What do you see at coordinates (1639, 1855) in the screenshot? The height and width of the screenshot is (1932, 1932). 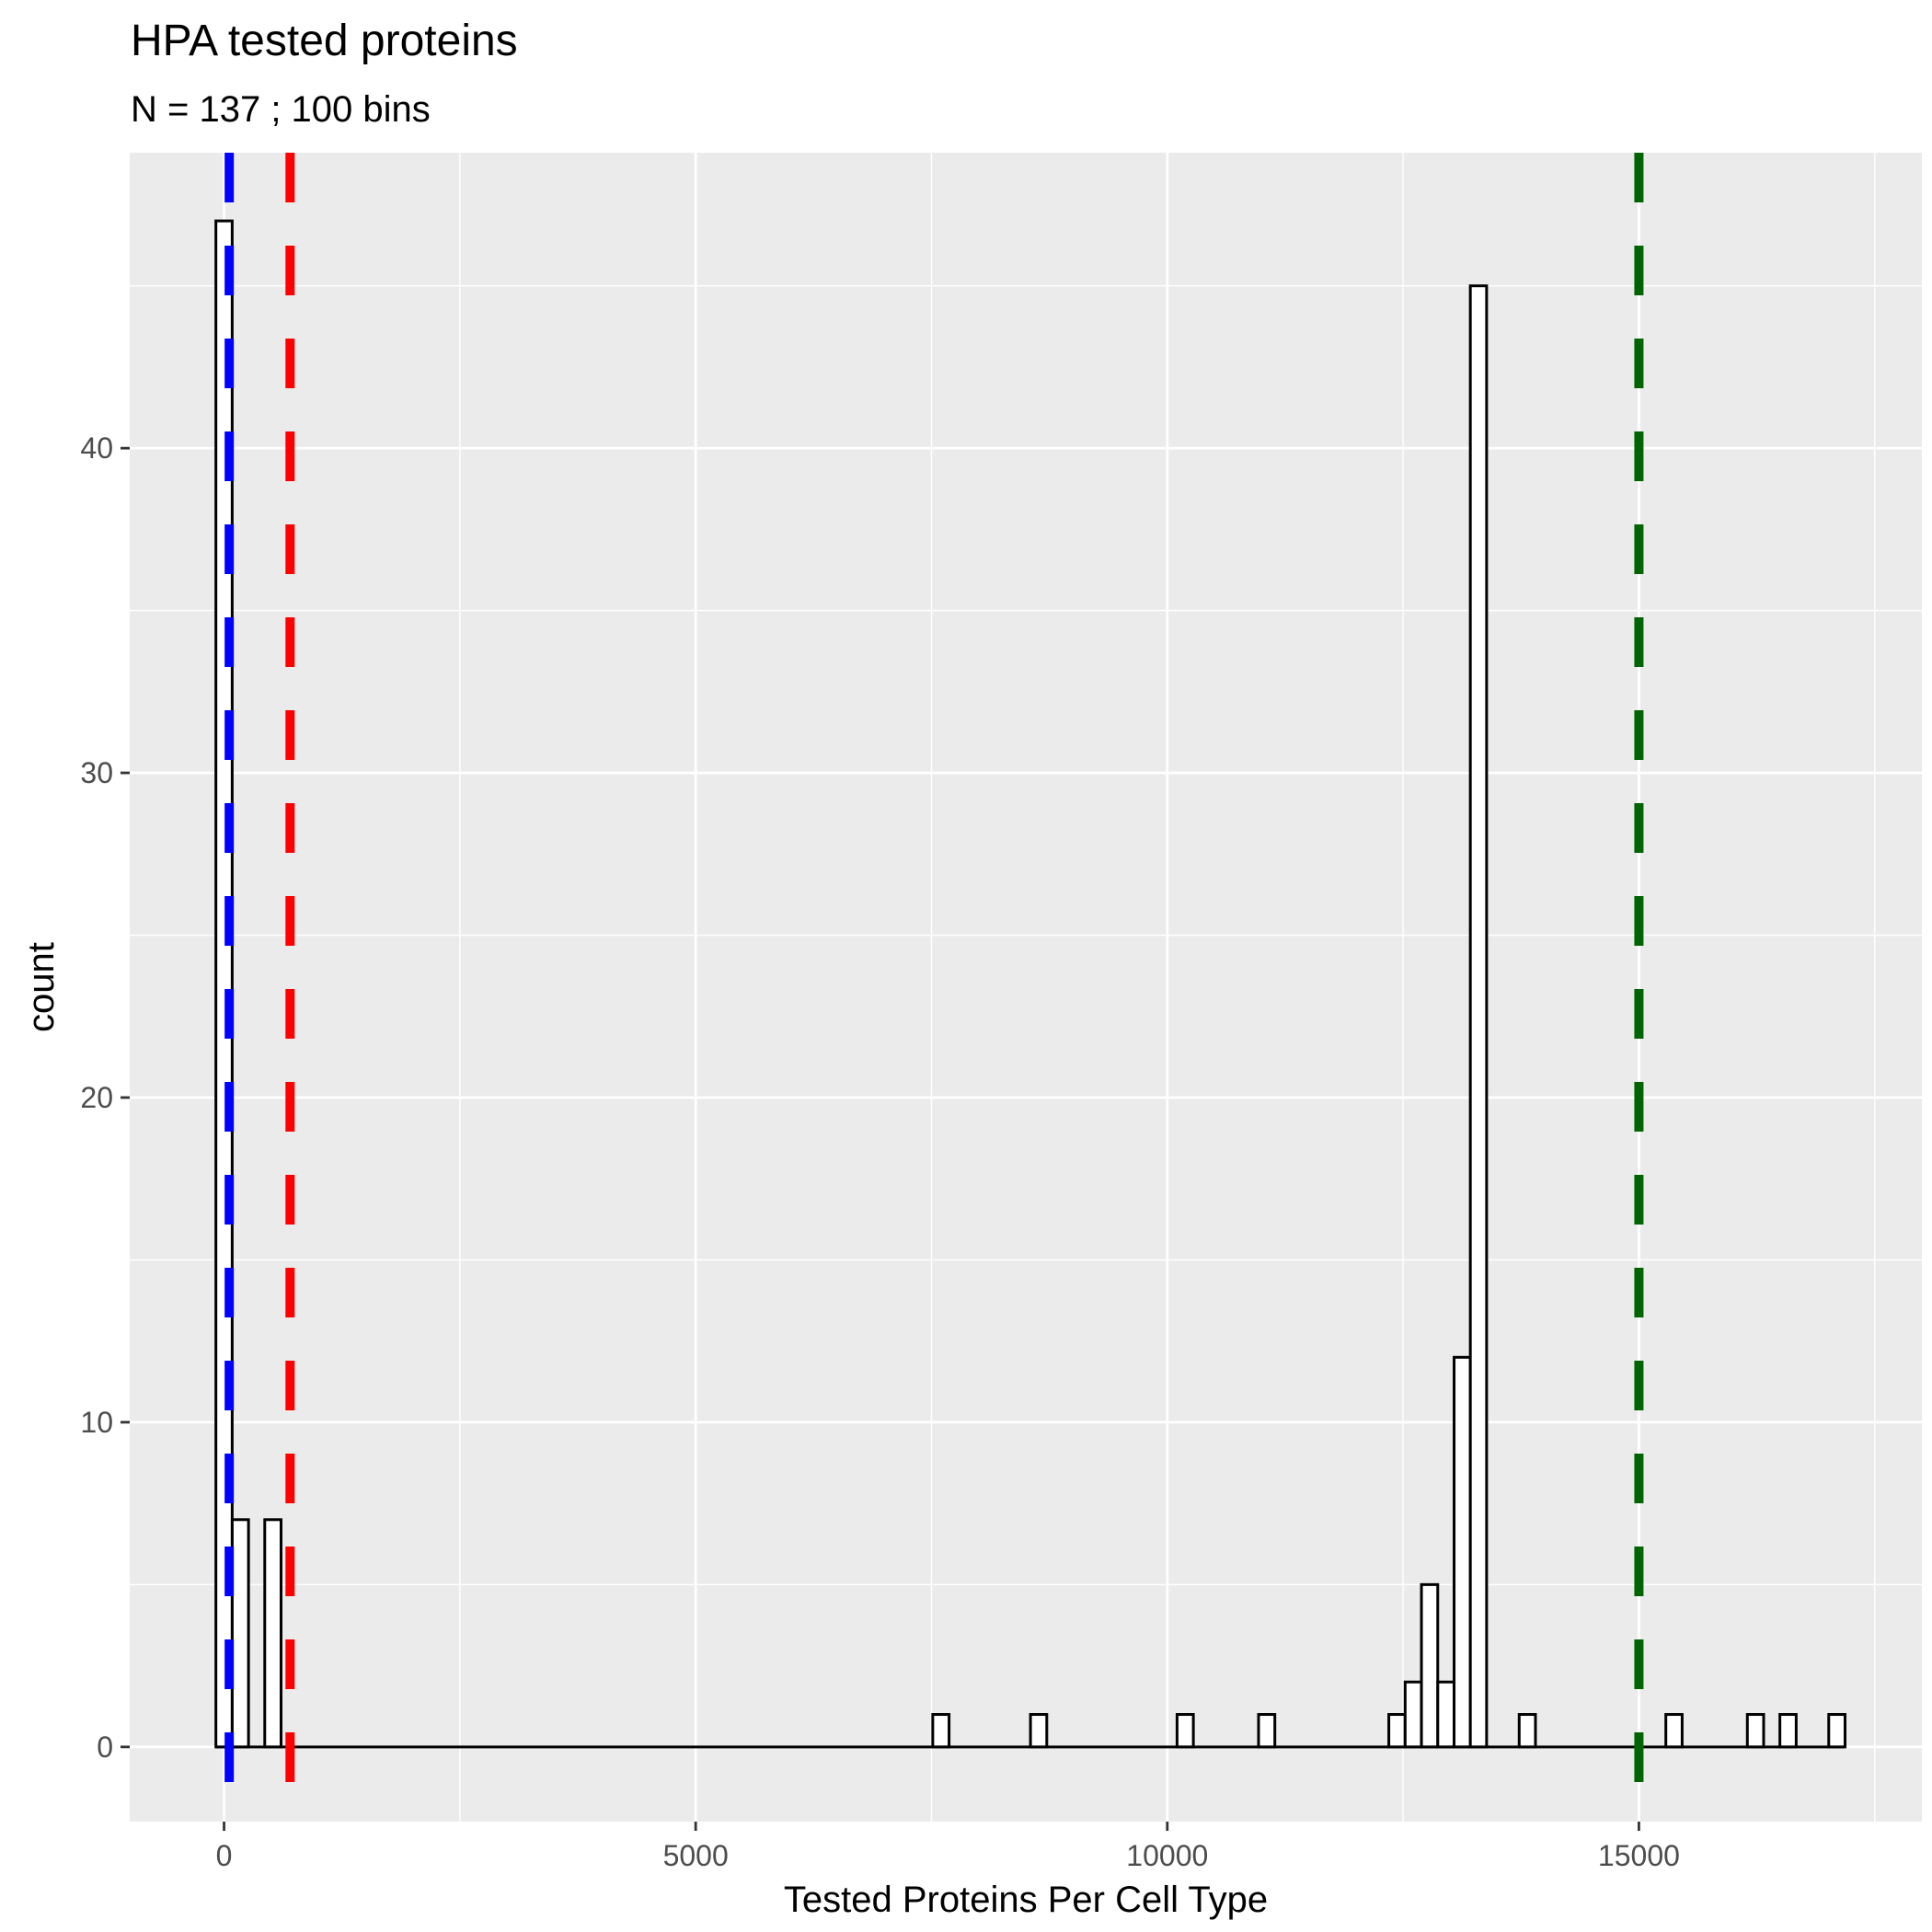 I see `x-tick-label: 15000` at bounding box center [1639, 1855].